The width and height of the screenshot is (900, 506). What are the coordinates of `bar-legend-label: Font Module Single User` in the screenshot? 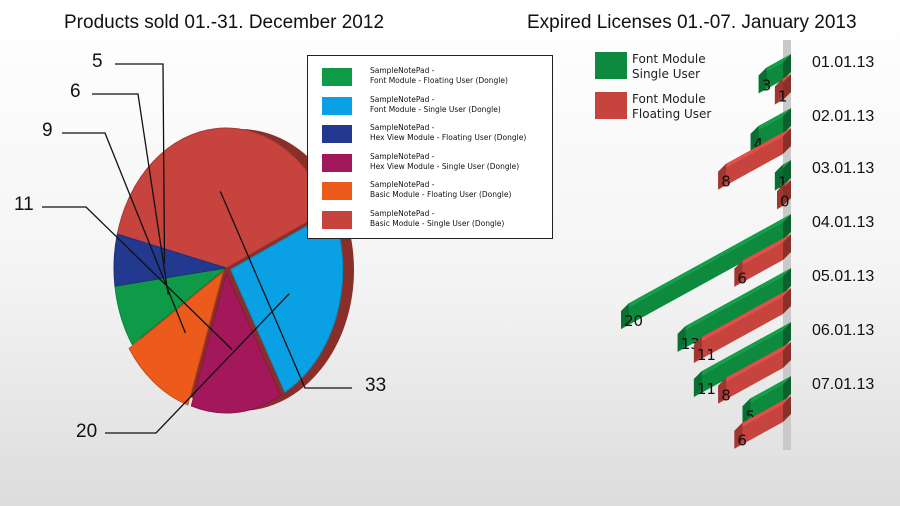 It's located at (669, 66).